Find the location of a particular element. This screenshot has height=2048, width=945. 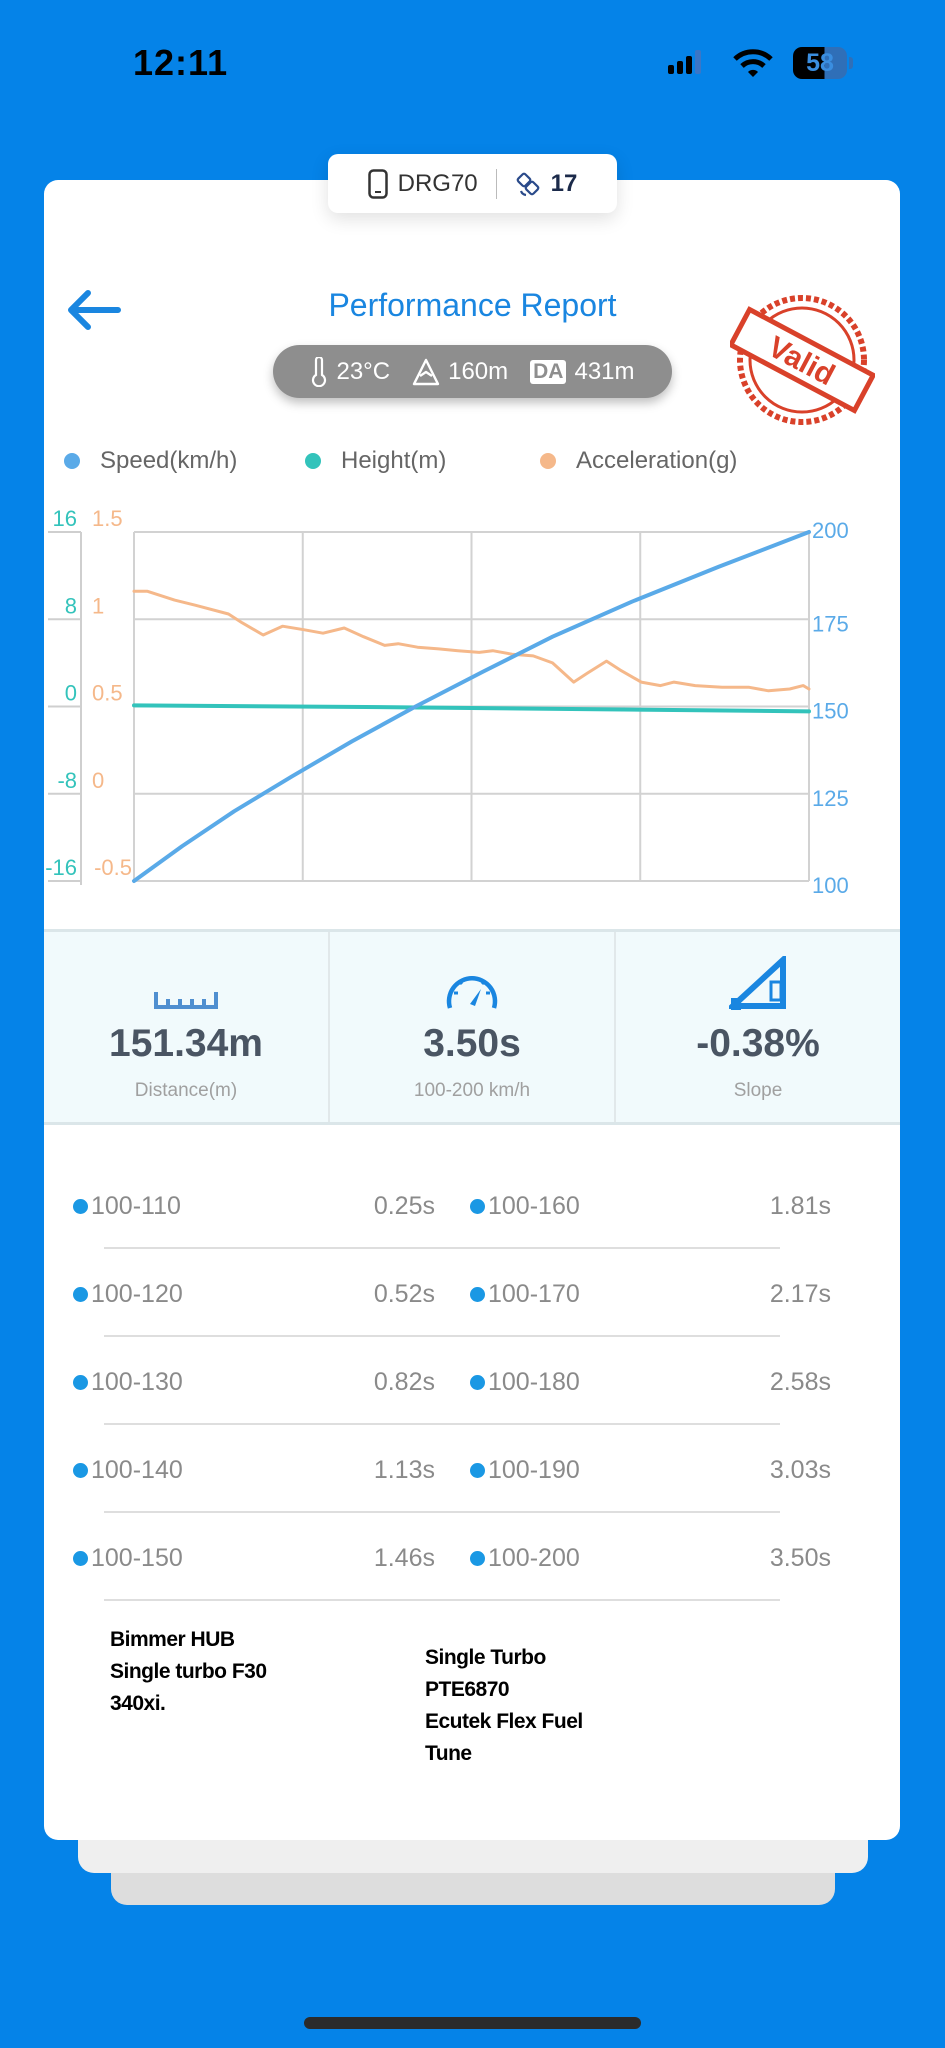

speed-tick-label: 200 is located at coordinates (830, 530).